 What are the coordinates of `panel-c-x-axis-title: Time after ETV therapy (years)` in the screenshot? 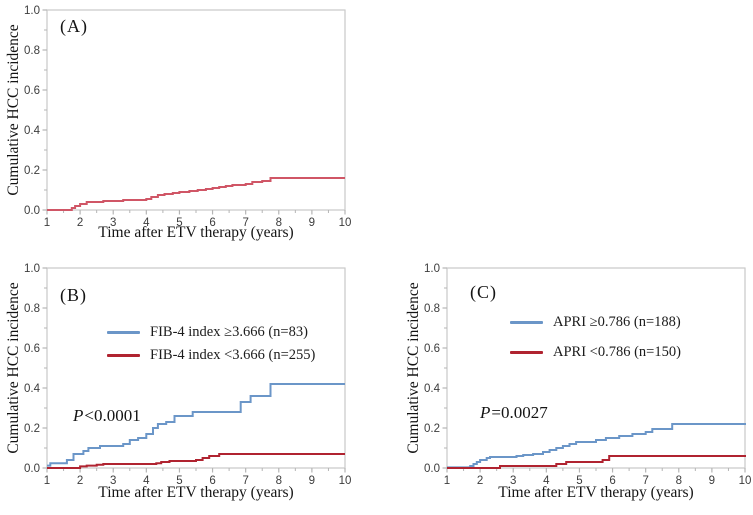 It's located at (596, 492).